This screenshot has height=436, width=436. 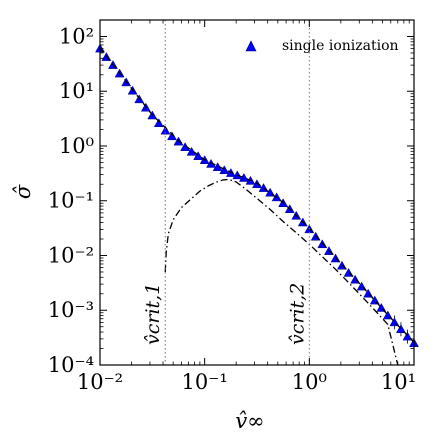 What do you see at coordinates (309, 382) in the screenshot?
I see `x-tick-label: 10⁰` at bounding box center [309, 382].